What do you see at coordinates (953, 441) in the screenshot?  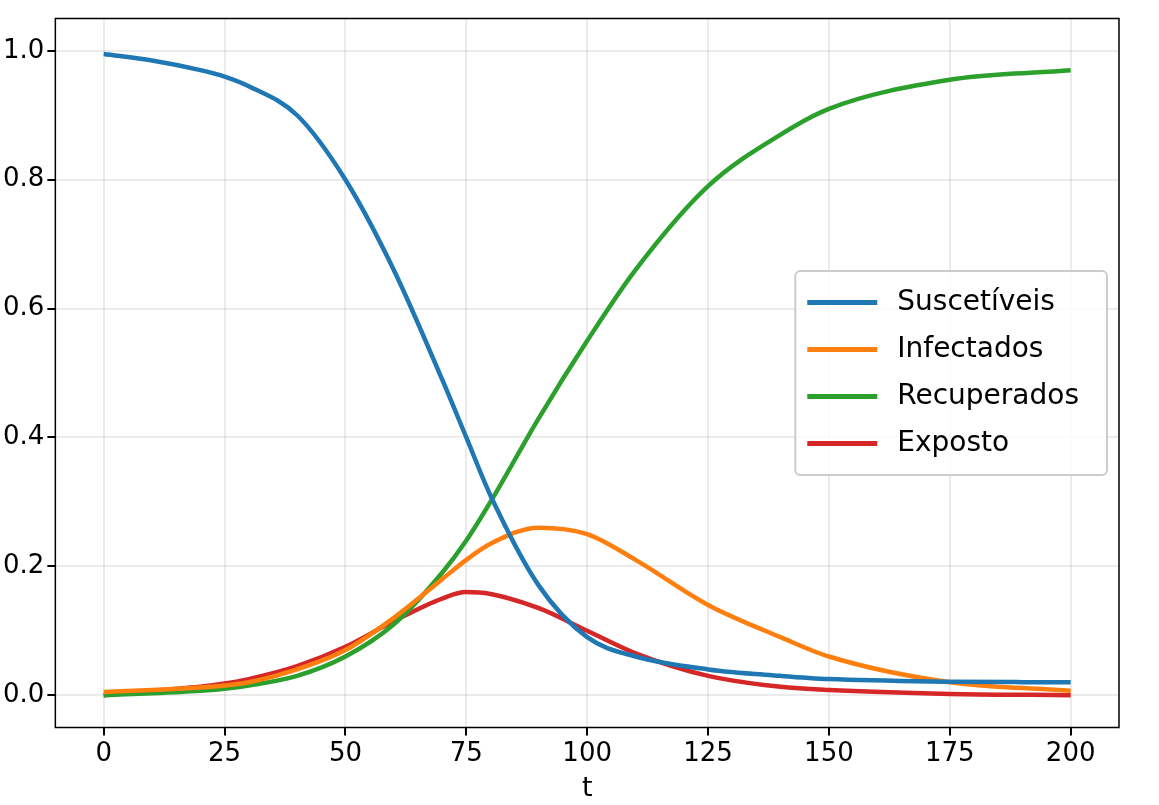 I see `legend-label: Exposto` at bounding box center [953, 441].